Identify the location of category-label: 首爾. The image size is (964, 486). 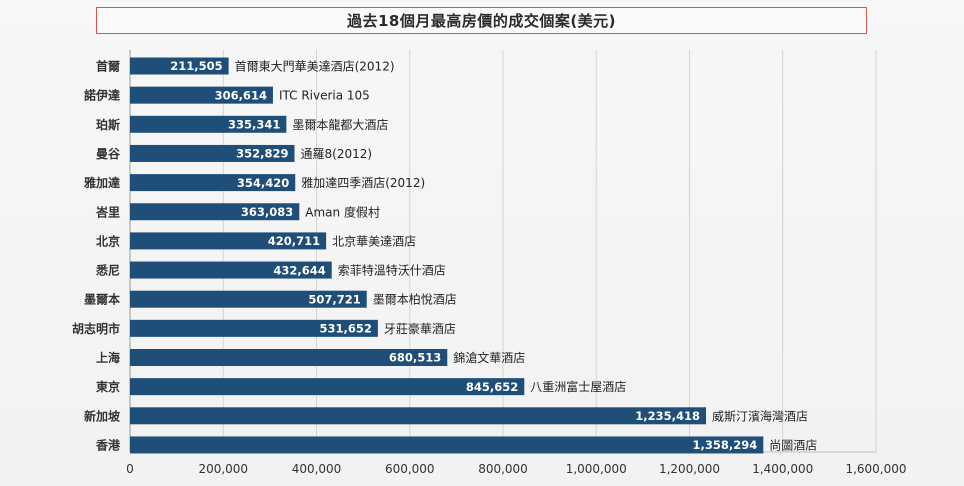
(108, 66).